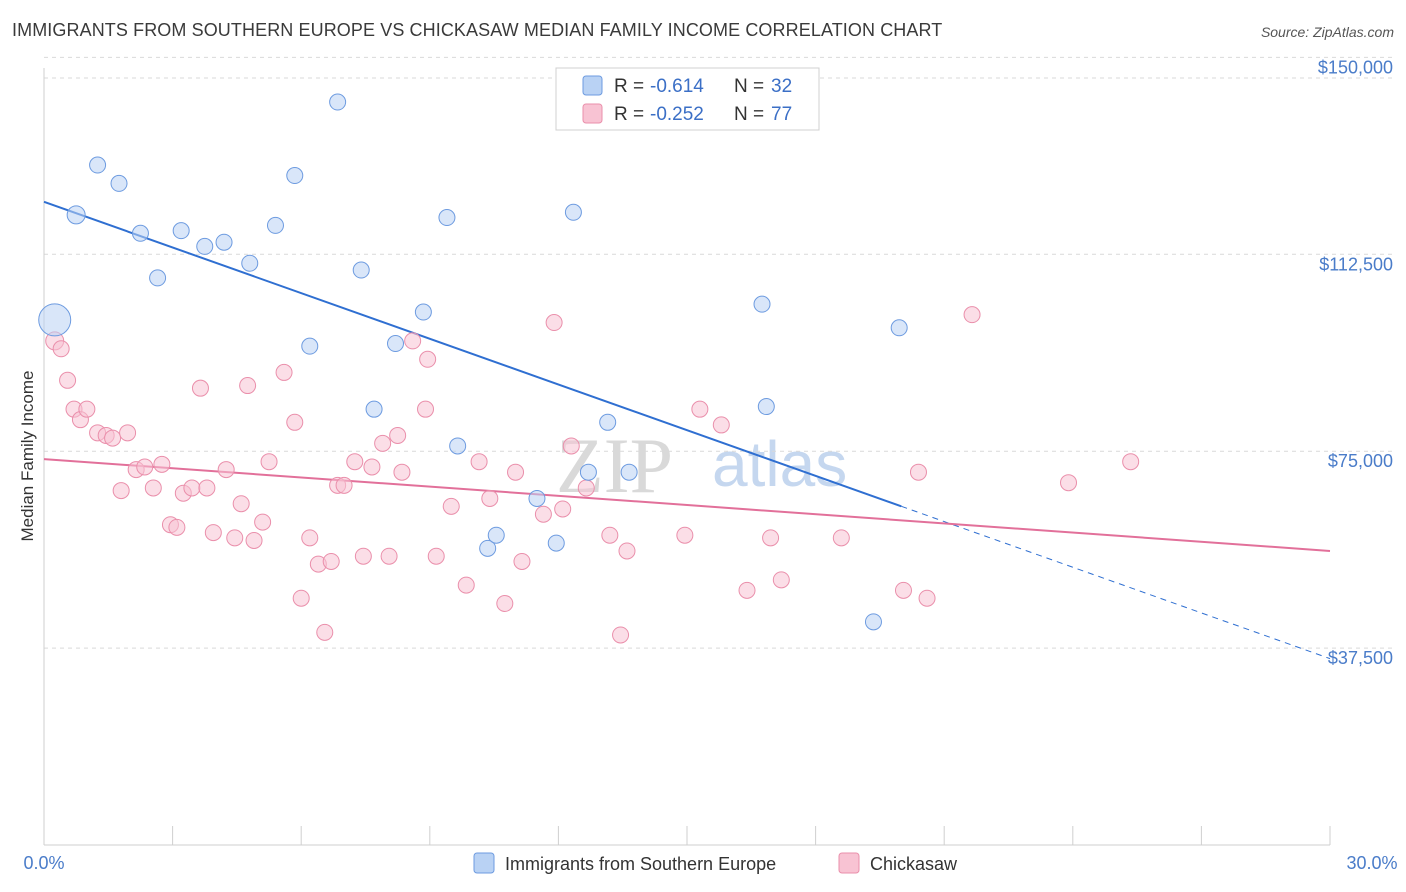  I want to click on legend-r-label-2: R =, so click(629, 114).